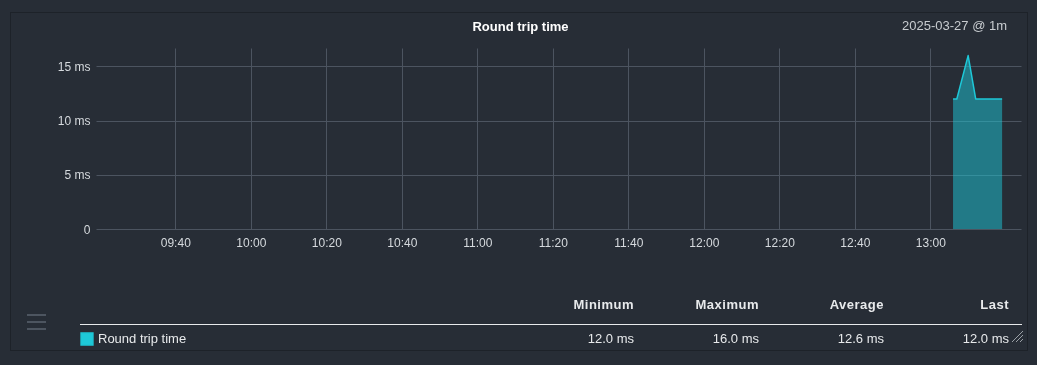  What do you see at coordinates (856, 304) in the screenshot?
I see `text: Average` at bounding box center [856, 304].